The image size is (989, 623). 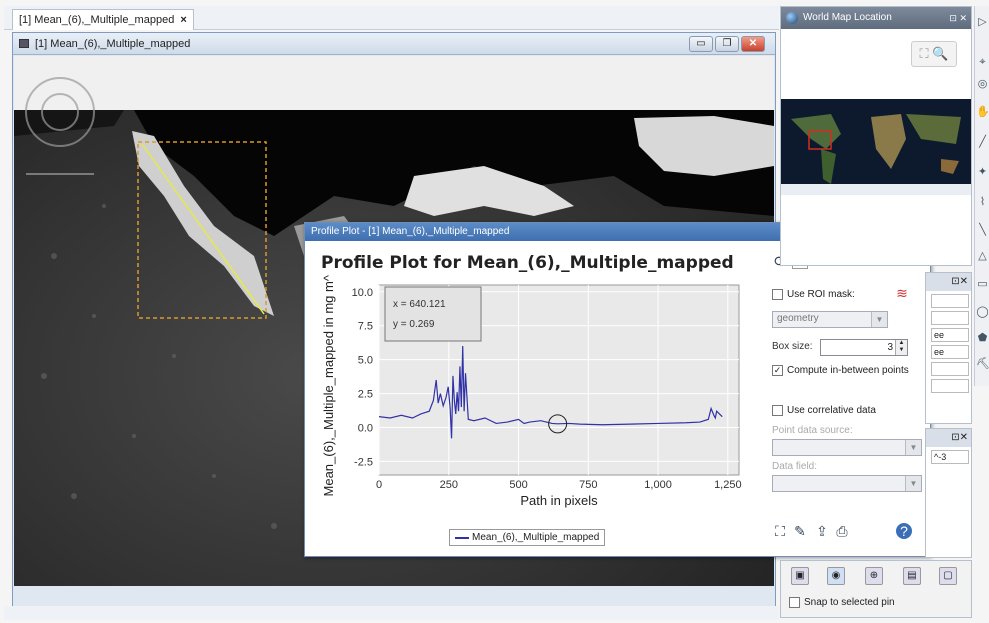 I want to click on y-tick-label: -2.5, so click(x=363, y=462).